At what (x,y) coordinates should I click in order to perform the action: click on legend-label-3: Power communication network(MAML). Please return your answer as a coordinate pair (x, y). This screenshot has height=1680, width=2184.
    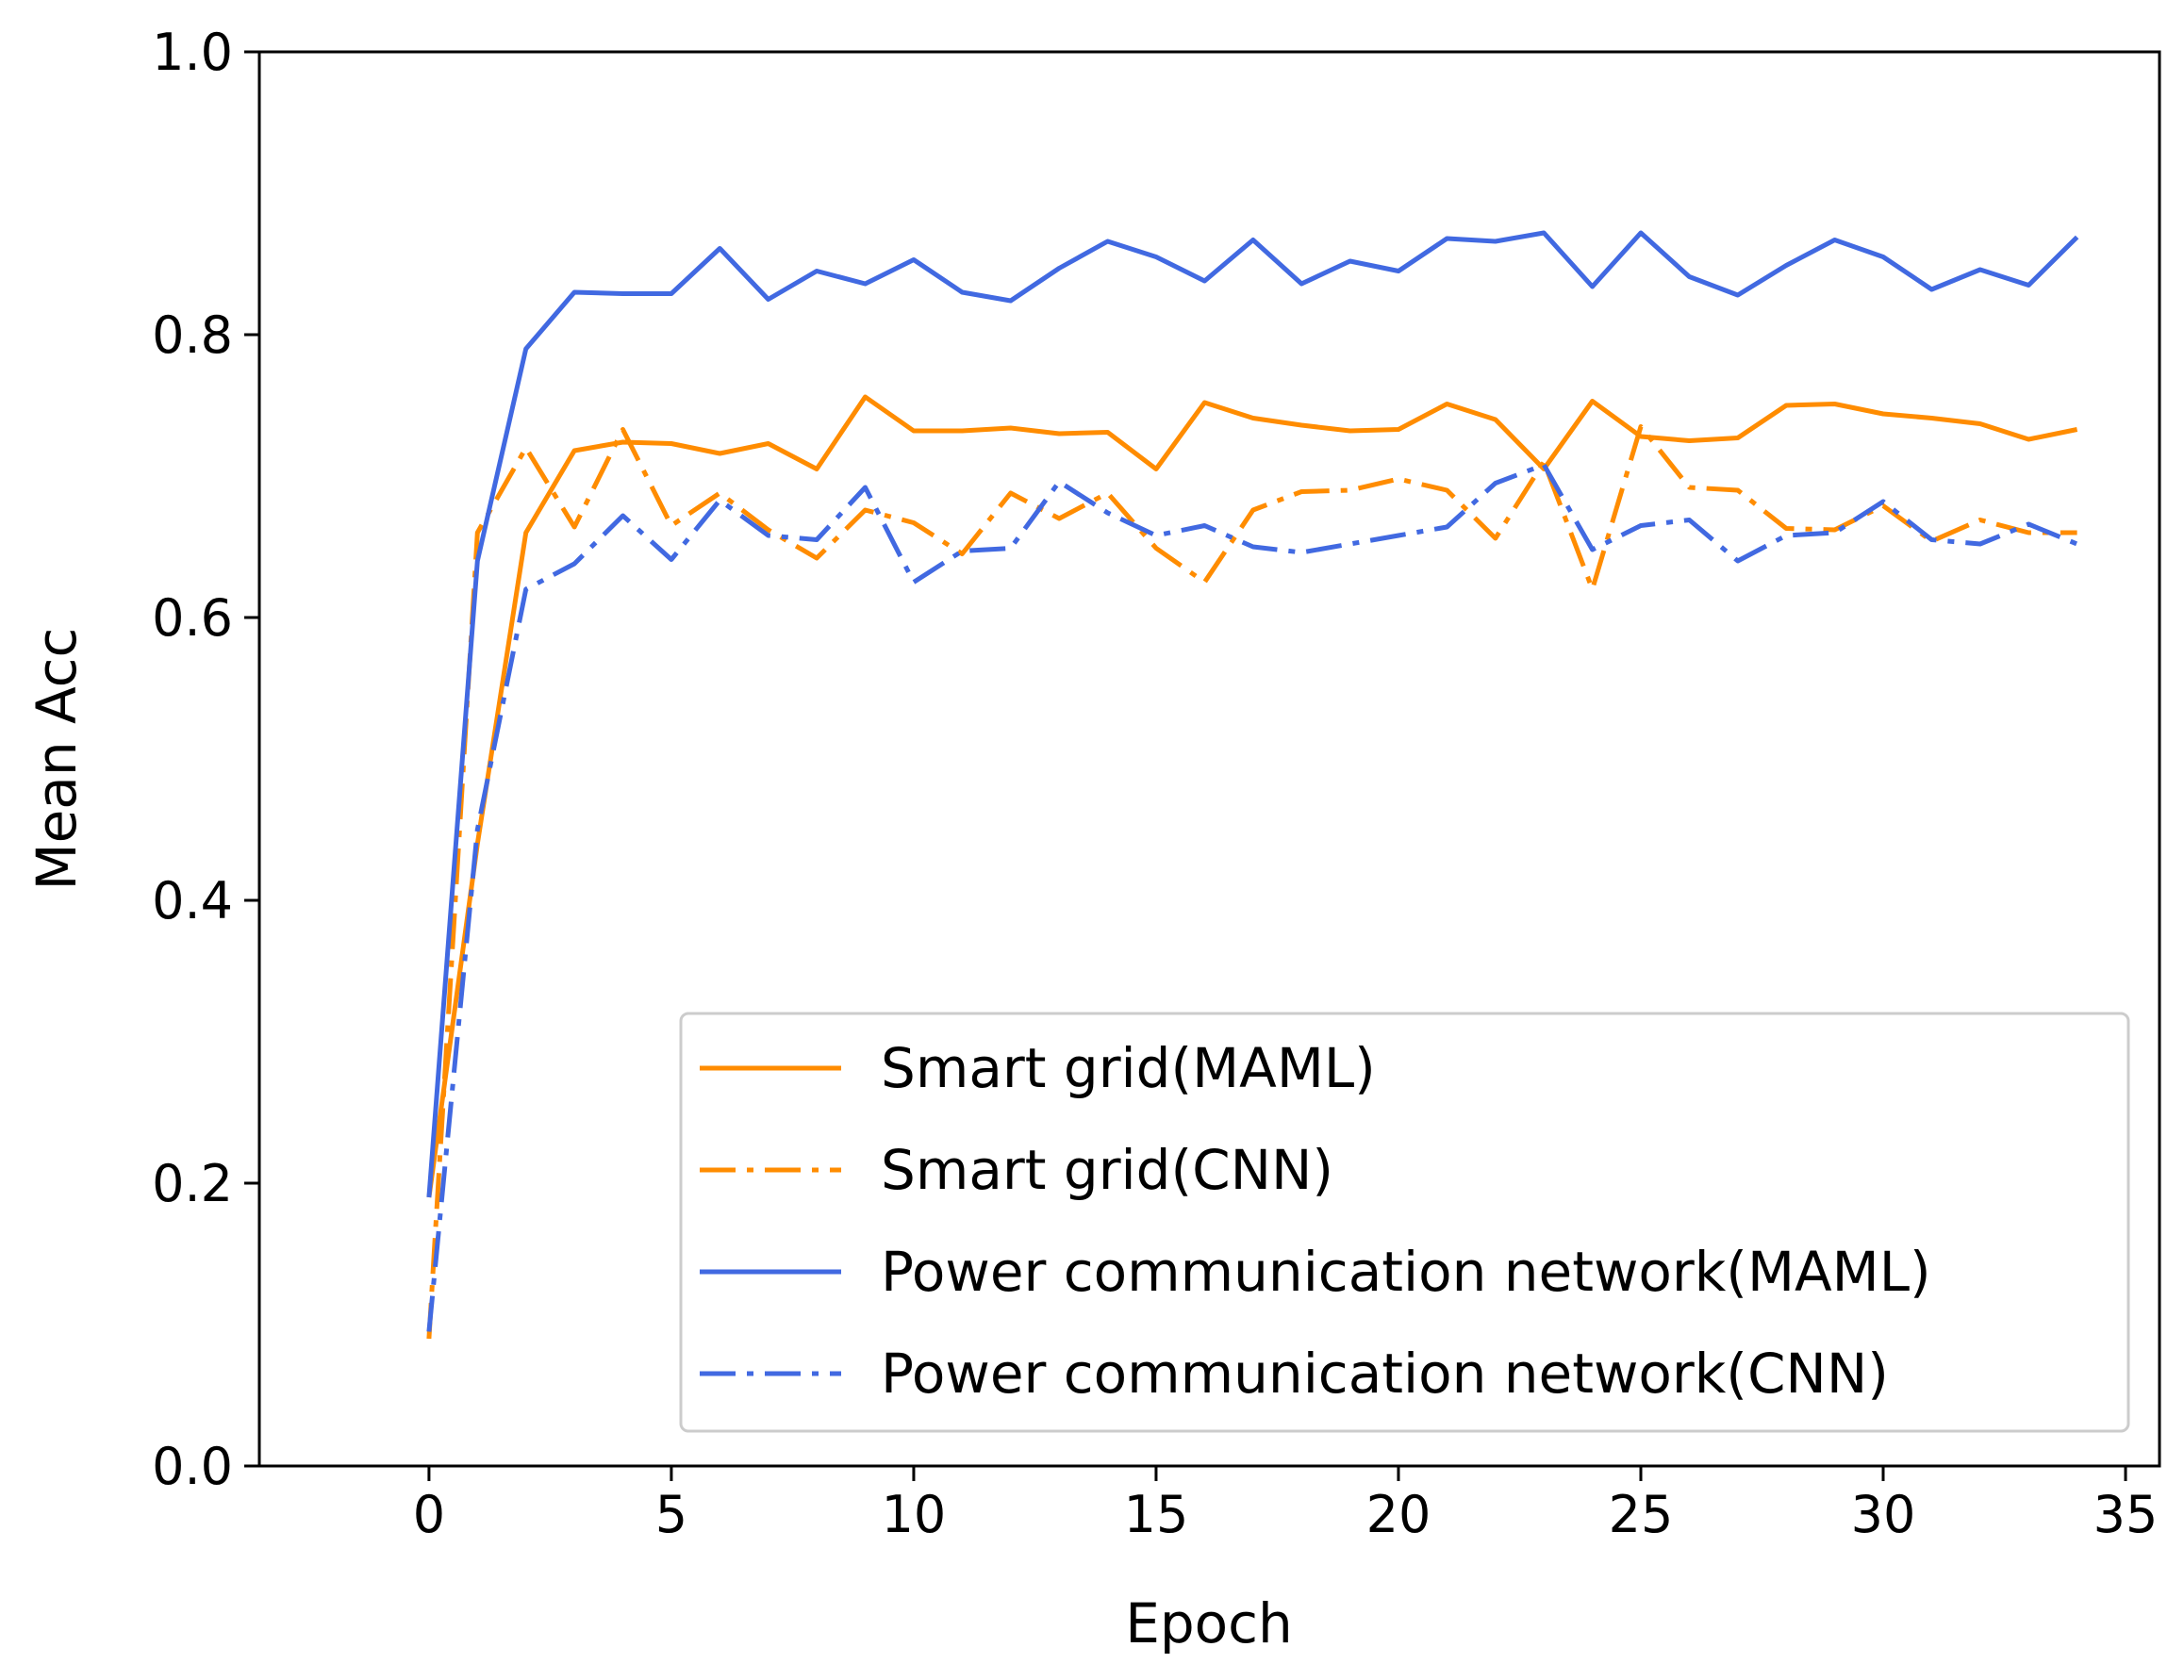
    Looking at the image, I should click on (1406, 1272).